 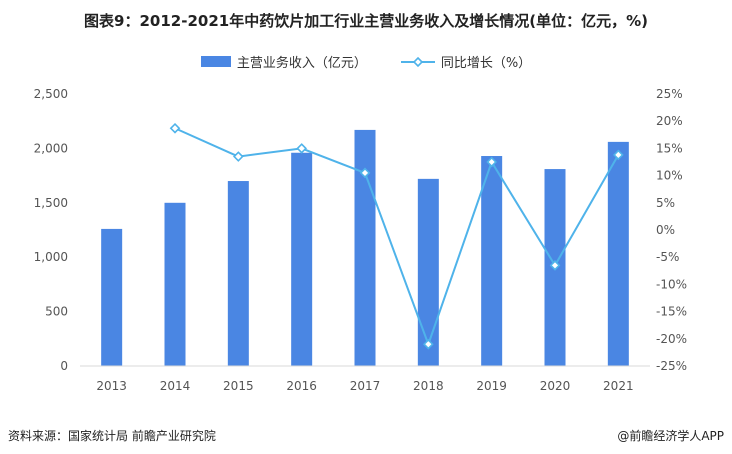 What do you see at coordinates (238, 386) in the screenshot?
I see `x-tick-label: 2015` at bounding box center [238, 386].